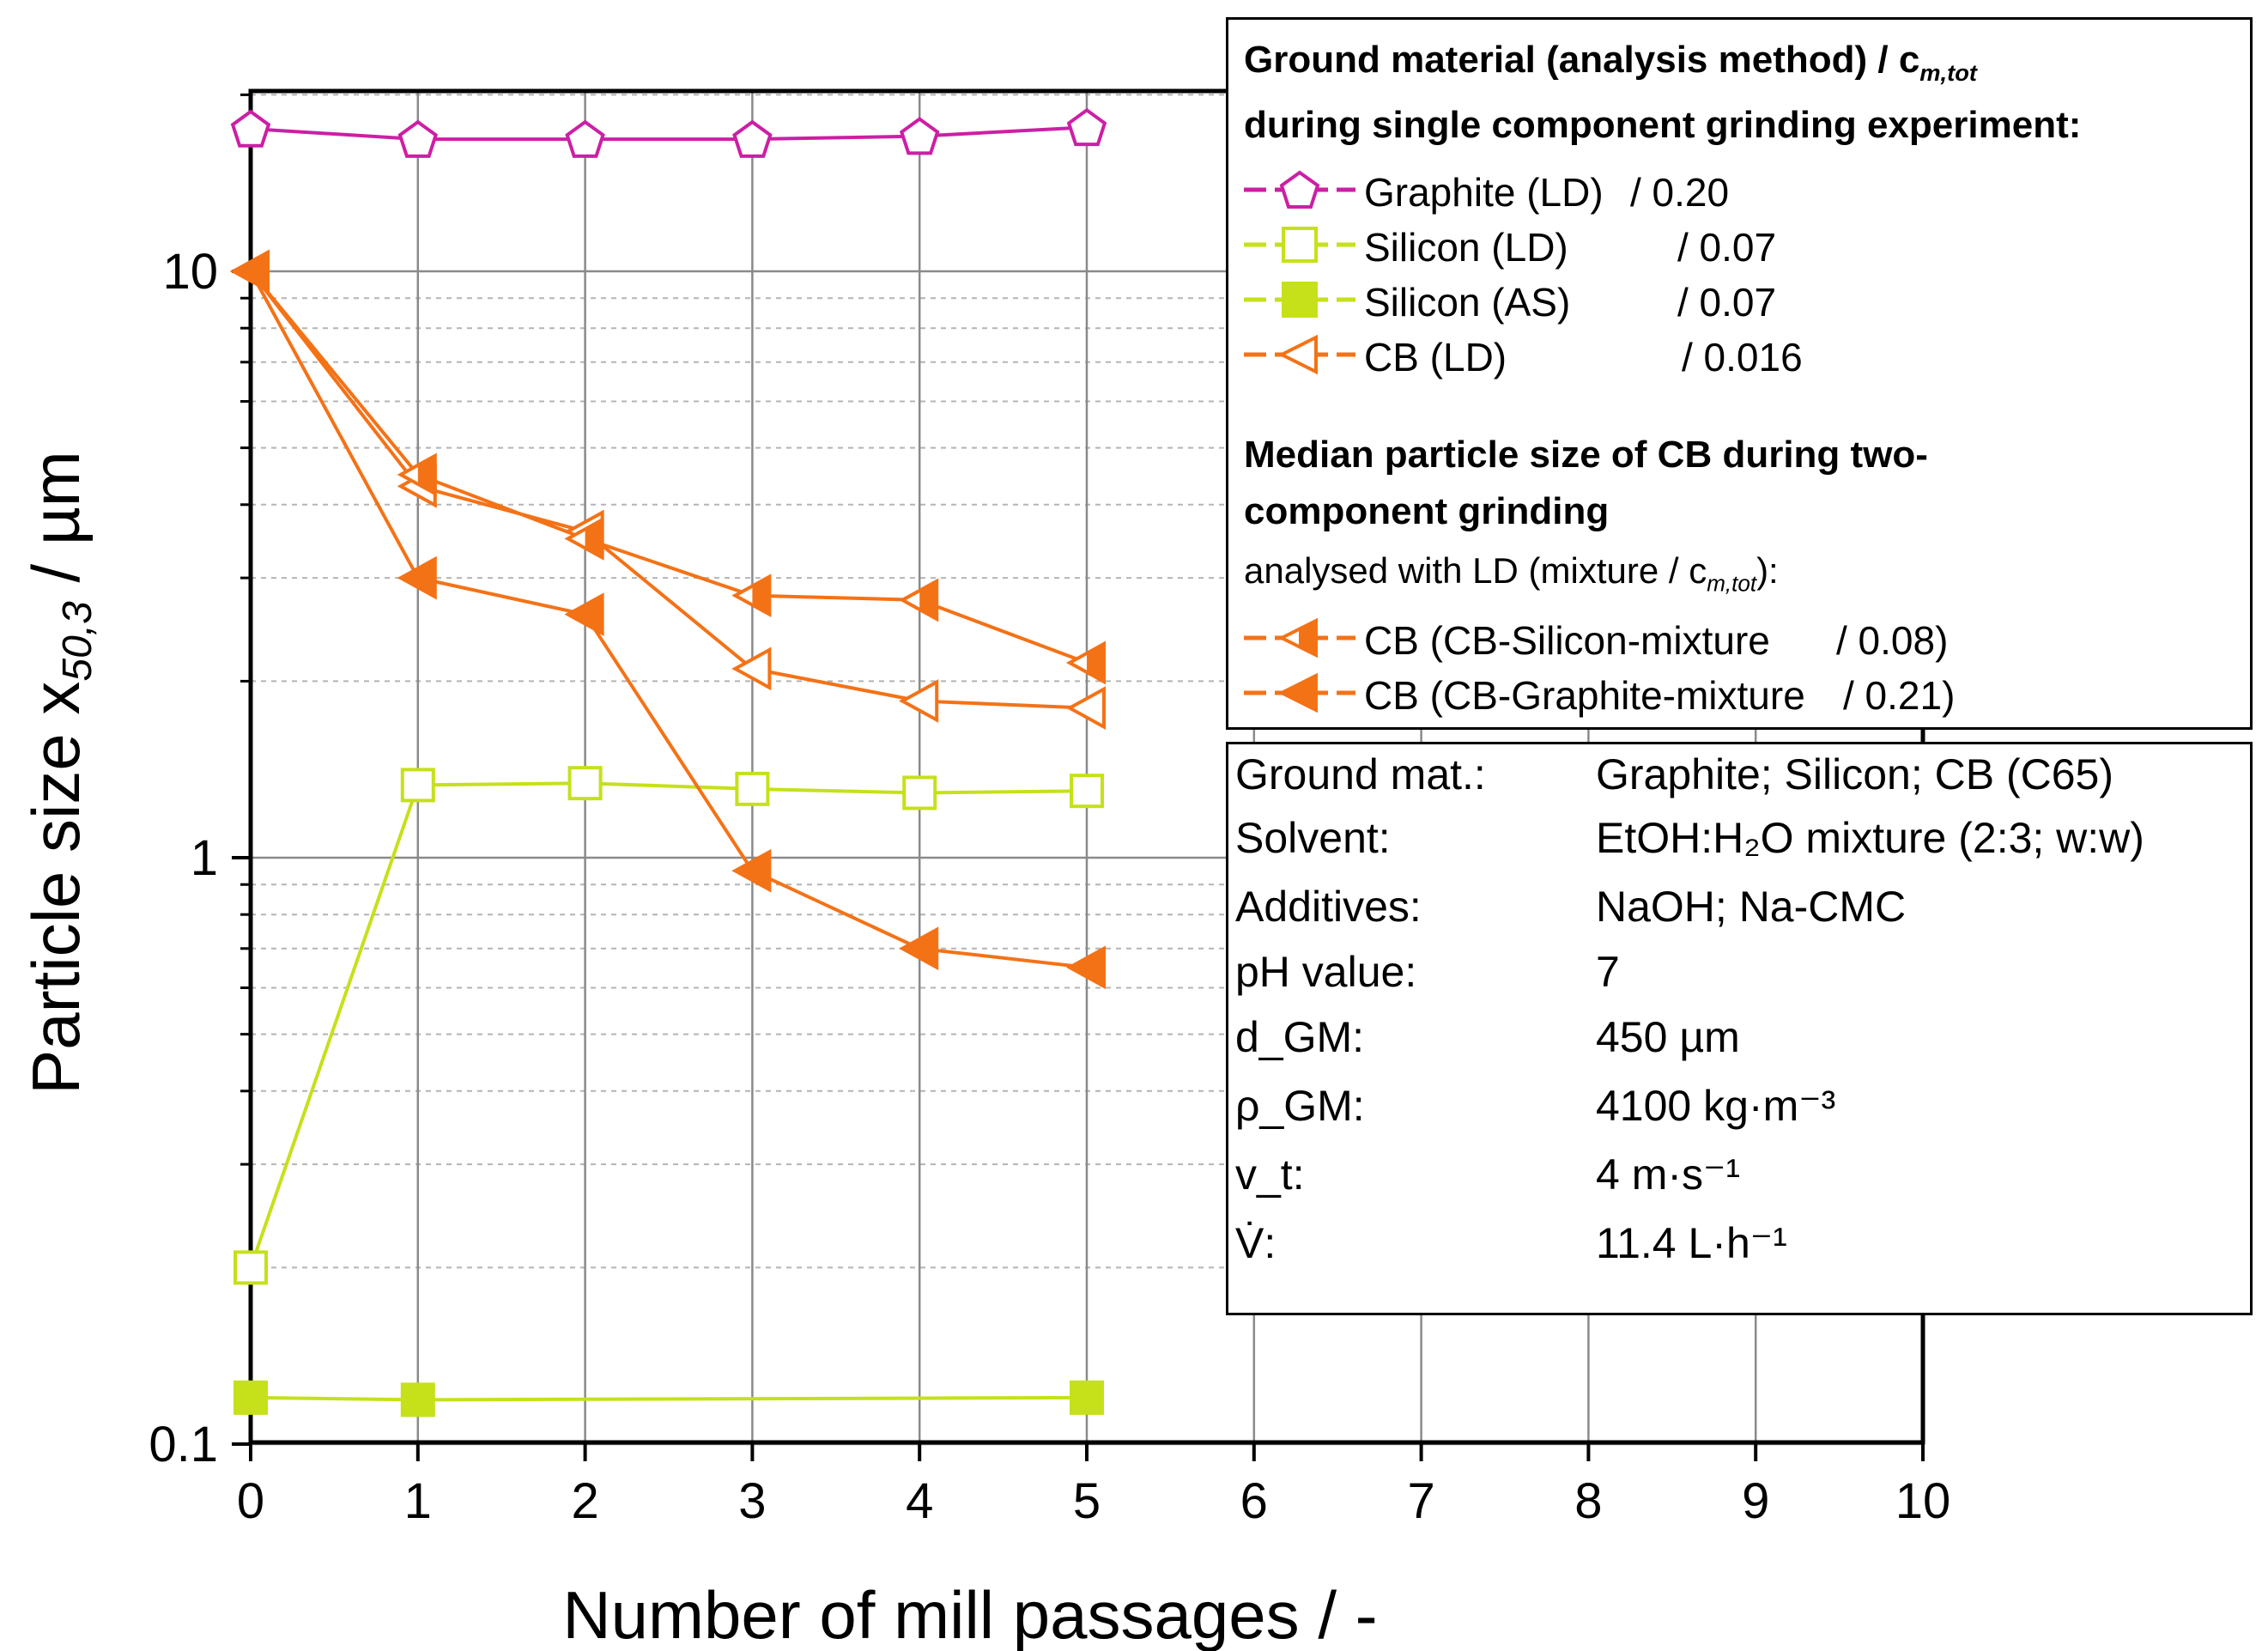 Image resolution: width=2268 pixels, height=1651 pixels. What do you see at coordinates (1087, 1501) in the screenshot?
I see `x-tick-label: 5` at bounding box center [1087, 1501].